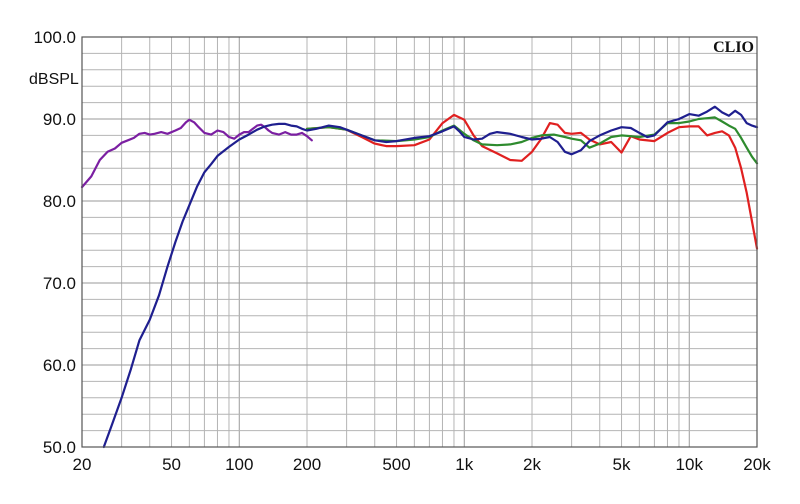 This screenshot has height=504, width=800. What do you see at coordinates (307, 464) in the screenshot?
I see `x-tick-label: 200` at bounding box center [307, 464].